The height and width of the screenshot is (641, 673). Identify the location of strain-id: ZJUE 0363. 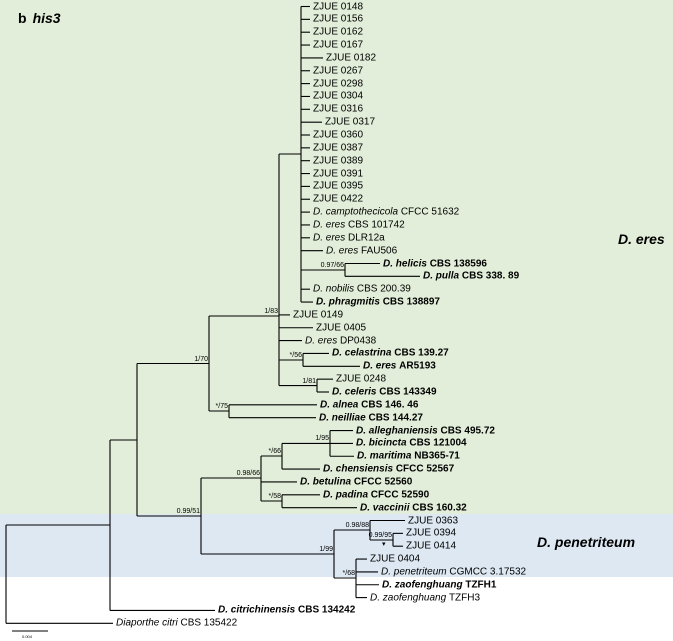
(433, 520).